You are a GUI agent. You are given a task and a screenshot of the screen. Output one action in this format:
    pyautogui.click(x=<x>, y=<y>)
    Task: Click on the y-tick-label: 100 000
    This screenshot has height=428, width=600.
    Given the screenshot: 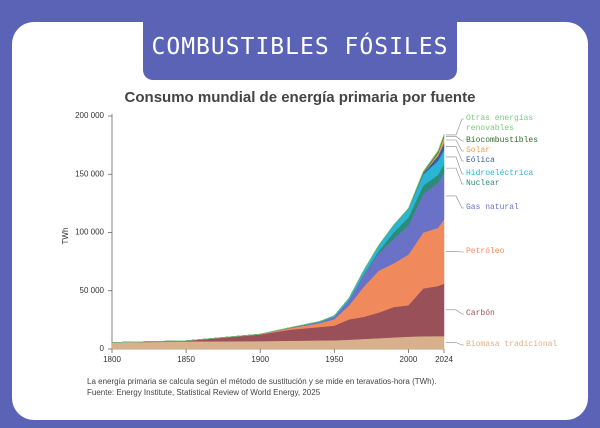 What is the action you would take?
    pyautogui.click(x=89, y=232)
    